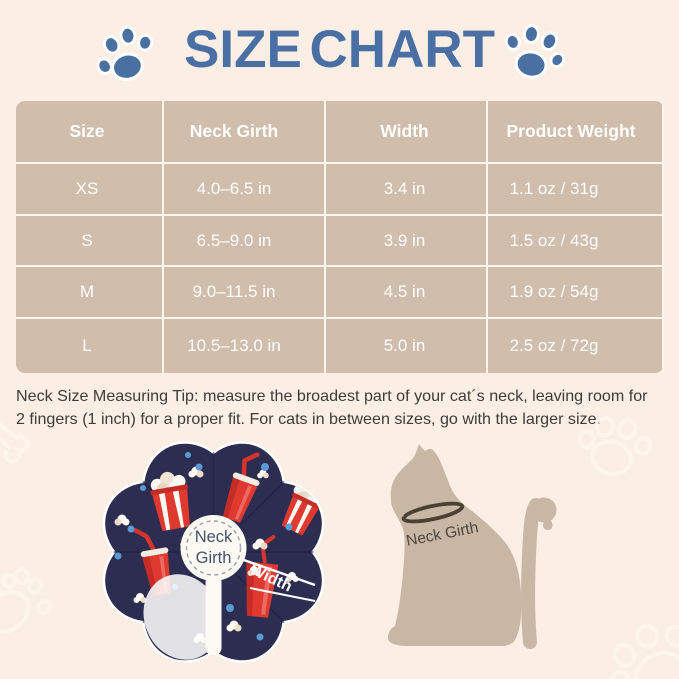 This screenshot has width=679, height=679. What do you see at coordinates (214, 558) in the screenshot?
I see `svg-text: Girth` at bounding box center [214, 558].